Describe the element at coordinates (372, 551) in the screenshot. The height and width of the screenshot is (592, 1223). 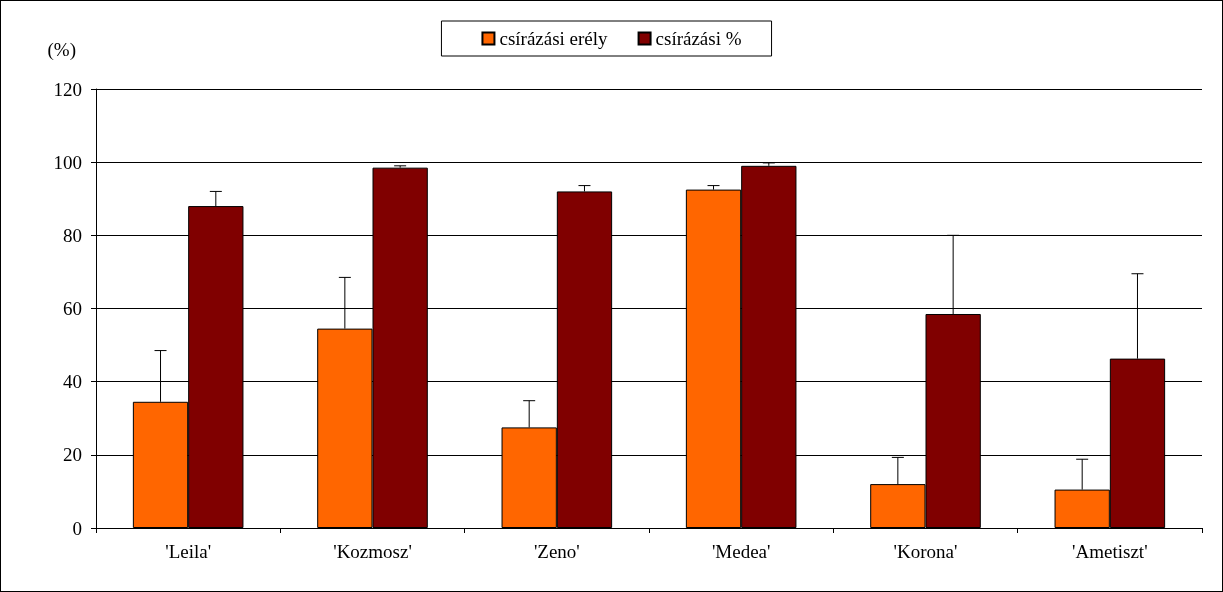
I see `x-tick-label: 'Kozmosz'` at that location.